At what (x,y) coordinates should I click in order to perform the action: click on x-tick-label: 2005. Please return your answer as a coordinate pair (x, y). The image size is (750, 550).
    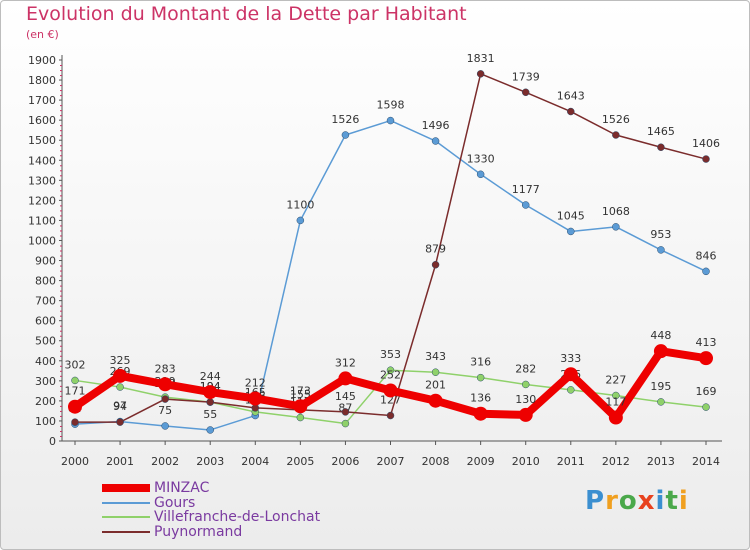
    Looking at the image, I should click on (300, 461).